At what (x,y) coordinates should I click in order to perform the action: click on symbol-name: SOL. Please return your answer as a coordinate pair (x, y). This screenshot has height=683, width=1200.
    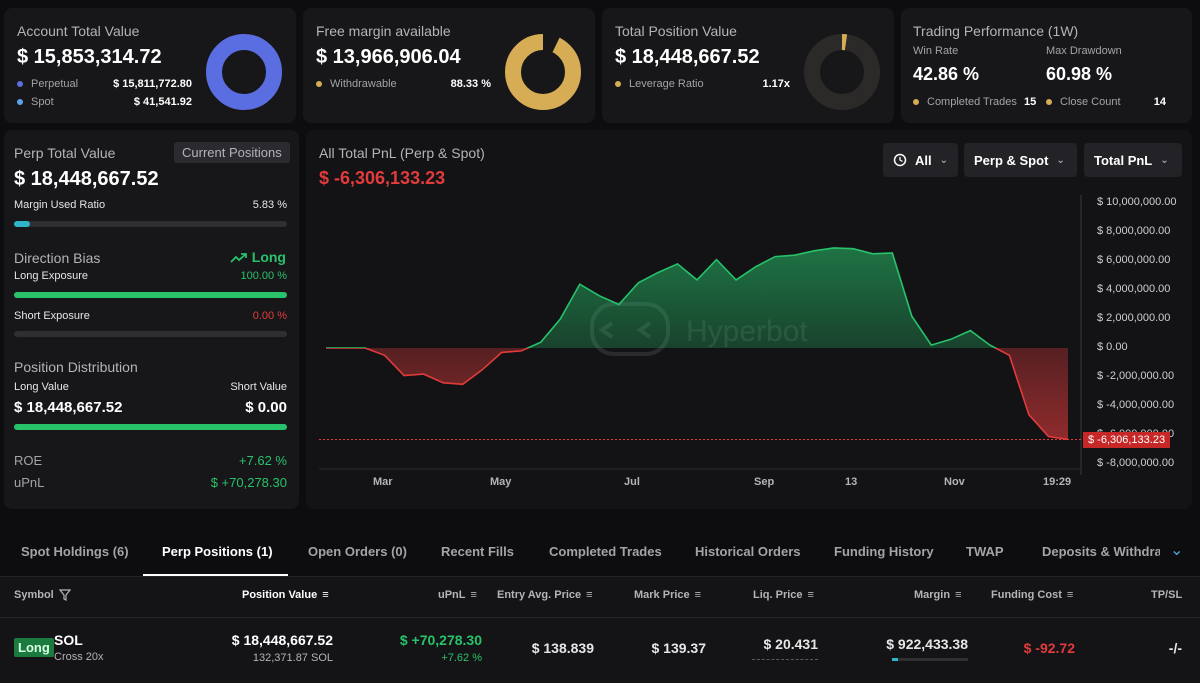
    Looking at the image, I should click on (68, 640).